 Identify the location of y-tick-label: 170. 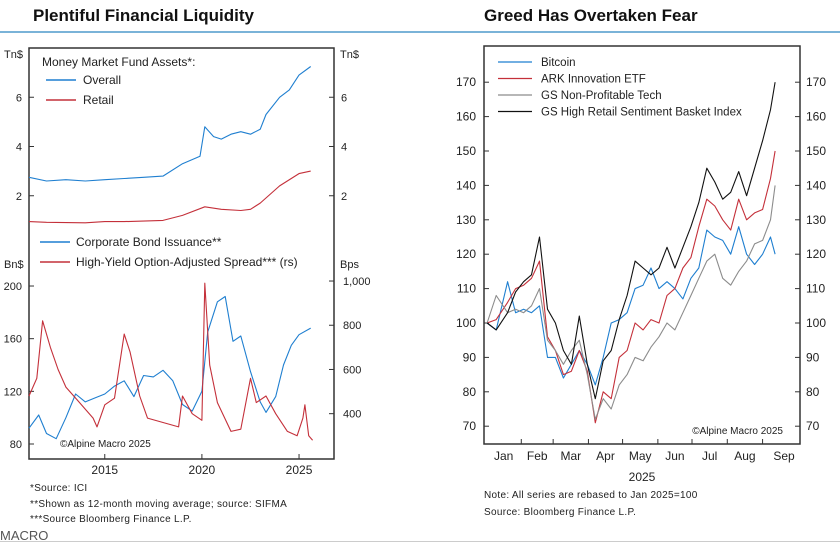
(466, 82).